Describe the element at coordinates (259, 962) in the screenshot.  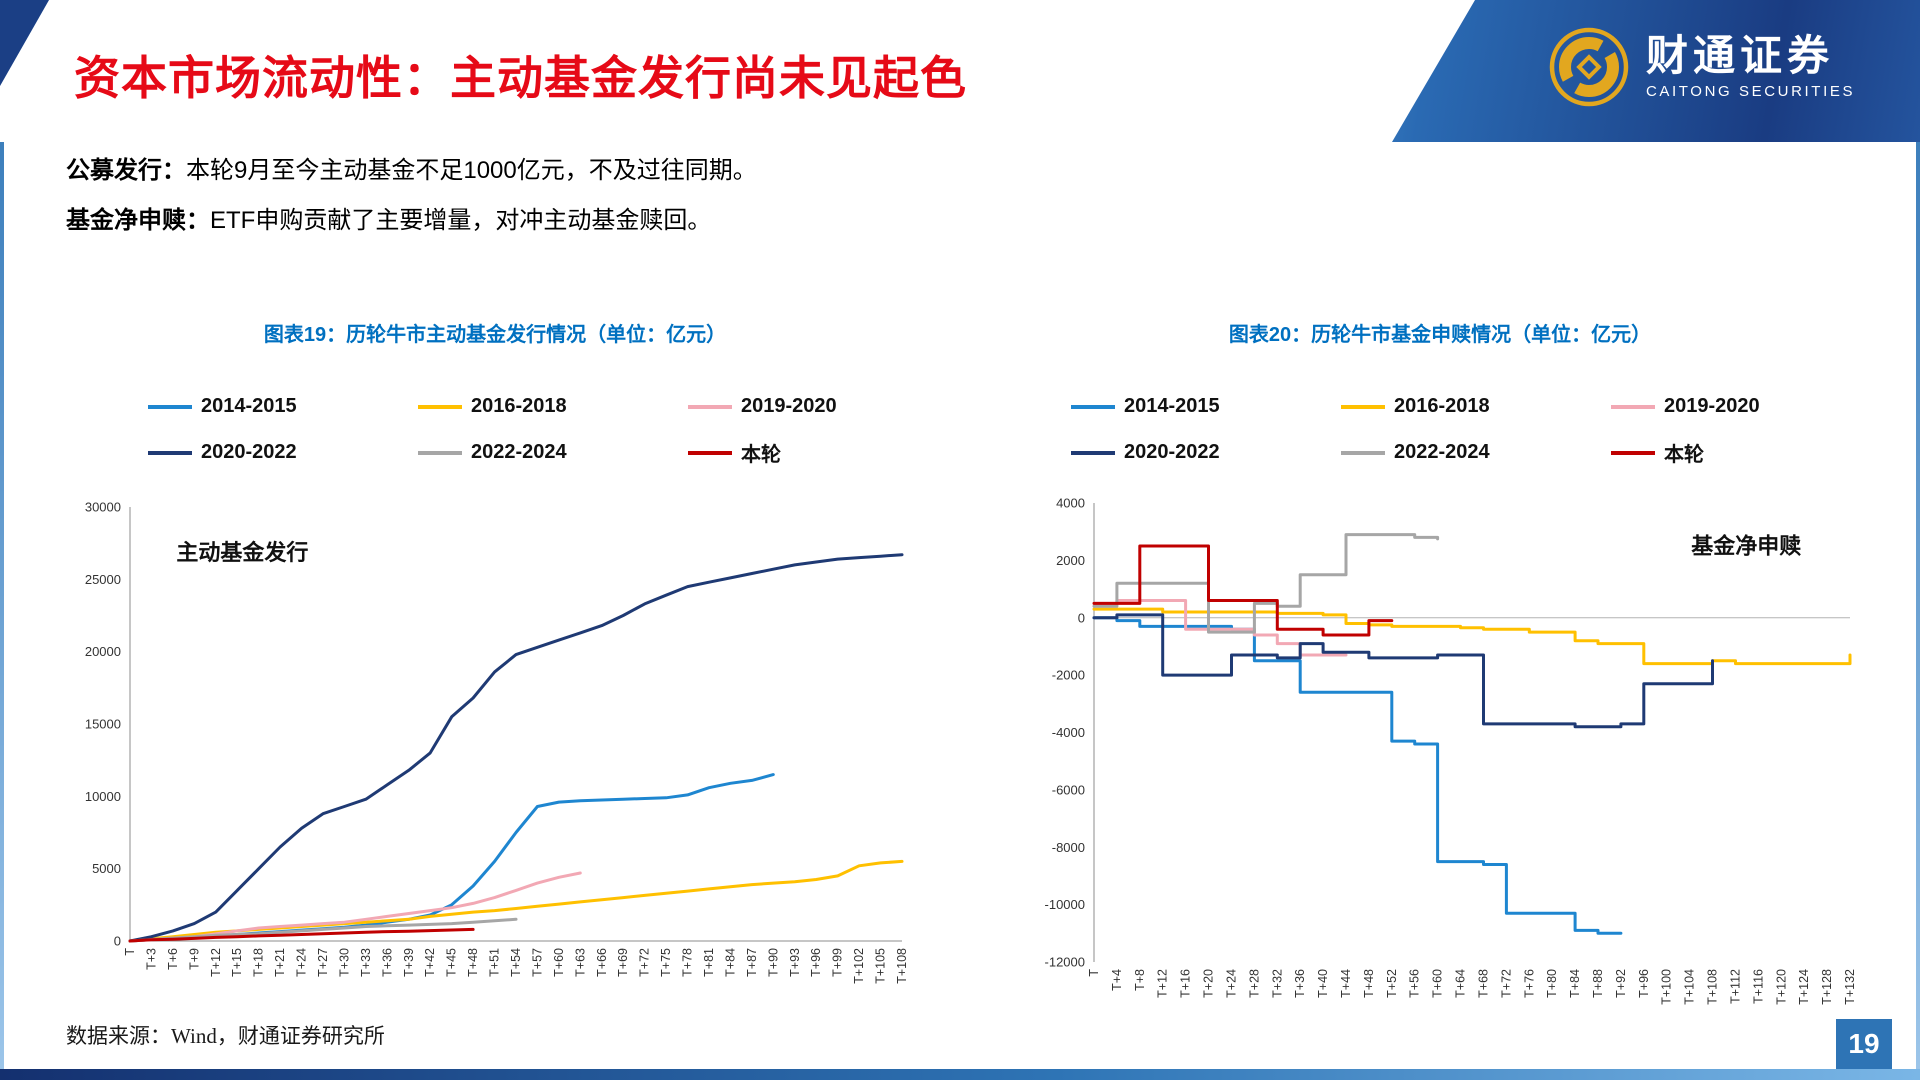
I see `x-tick-label: T+18` at that location.